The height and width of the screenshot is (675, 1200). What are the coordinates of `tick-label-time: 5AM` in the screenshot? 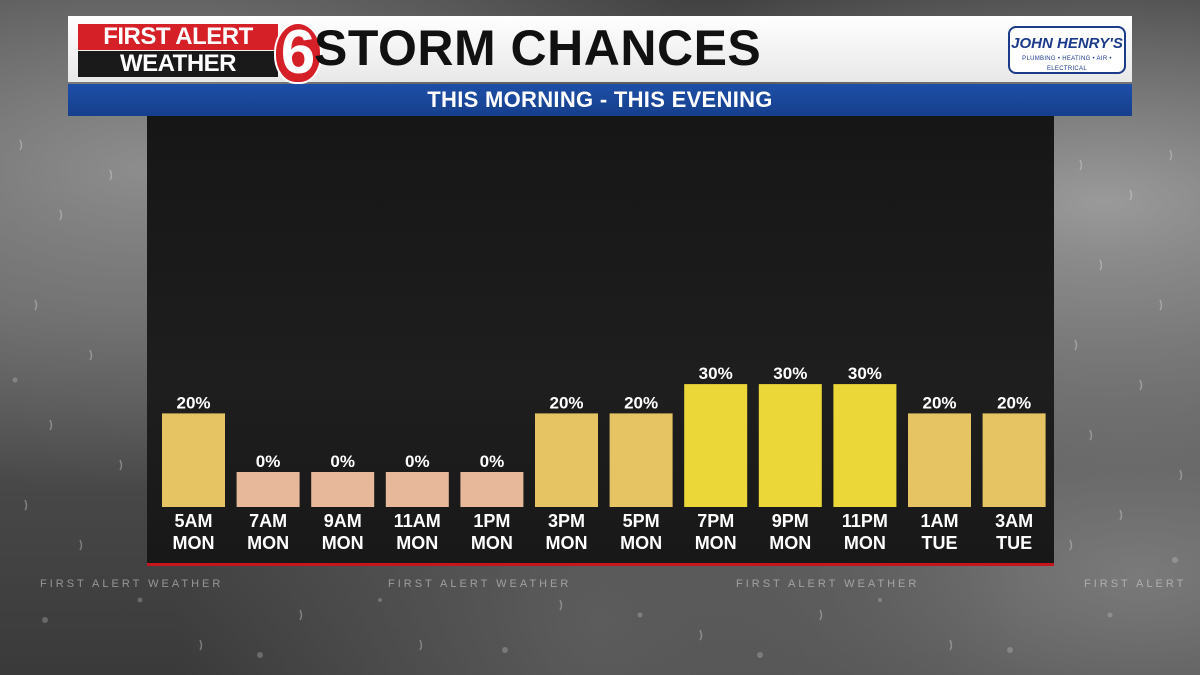 It's located at (193, 521).